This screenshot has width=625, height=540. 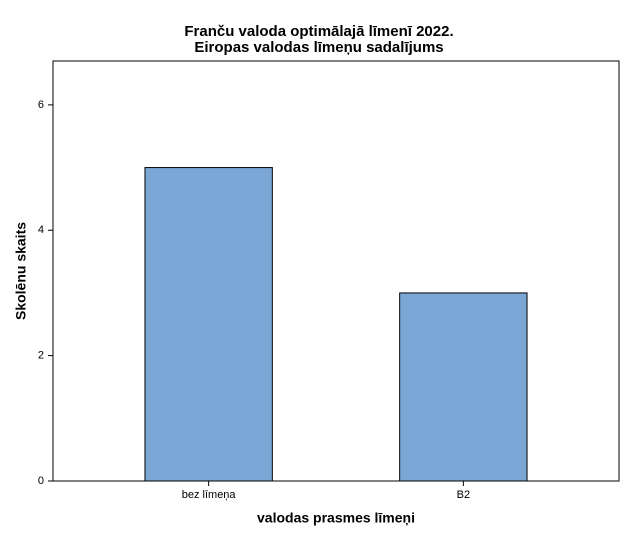 What do you see at coordinates (336, 518) in the screenshot?
I see `x-axis-title: valodas prasmes līmeņi` at bounding box center [336, 518].